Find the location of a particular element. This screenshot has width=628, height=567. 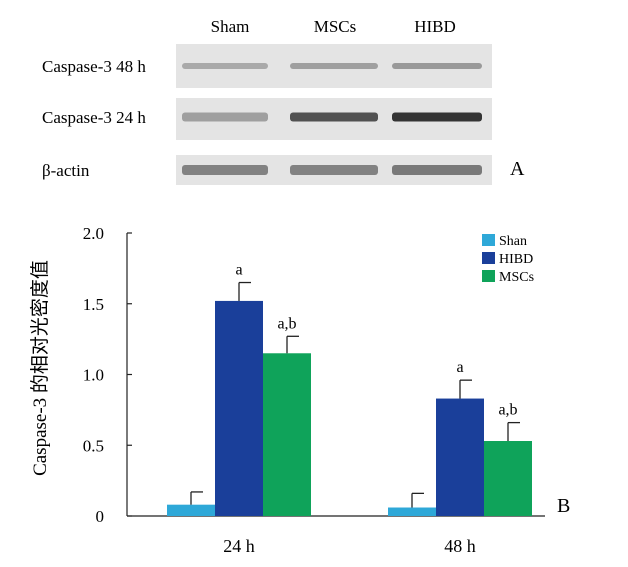

legend-entry: MSCs is located at coordinates (516, 277).